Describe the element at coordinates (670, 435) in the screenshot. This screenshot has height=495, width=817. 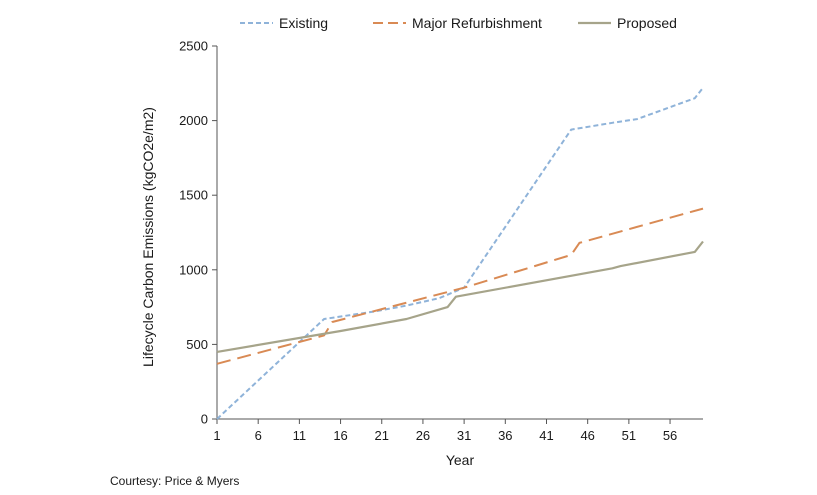
I see `x-tick-label: 56` at that location.